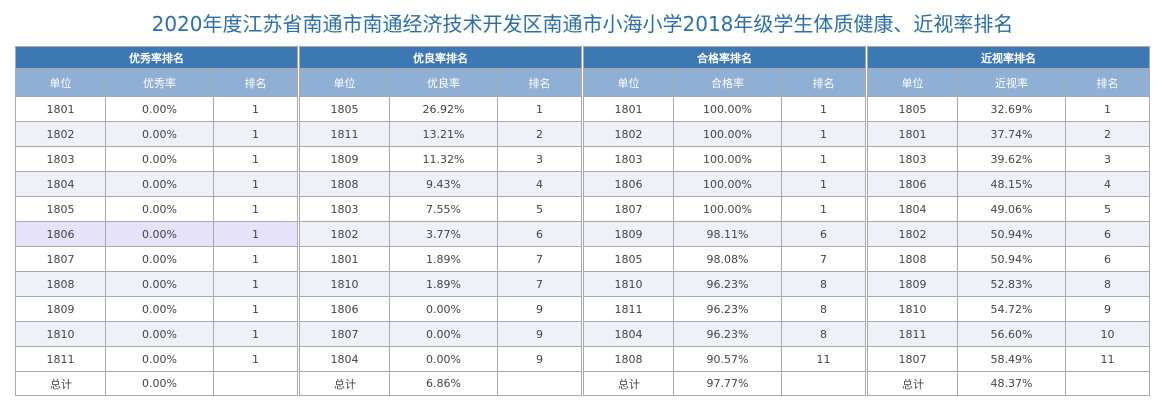 The image size is (1165, 415). What do you see at coordinates (1011, 82) in the screenshot?
I see `column-header: 近视率` at bounding box center [1011, 82].